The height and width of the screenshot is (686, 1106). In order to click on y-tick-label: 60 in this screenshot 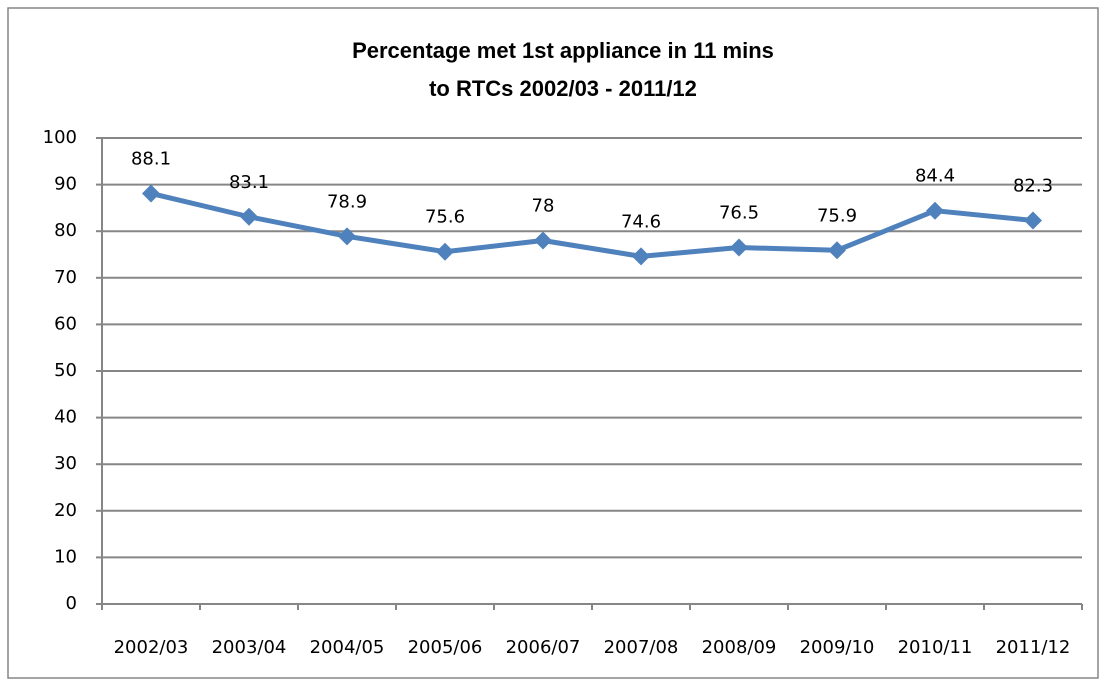, I will do `click(65, 323)`.